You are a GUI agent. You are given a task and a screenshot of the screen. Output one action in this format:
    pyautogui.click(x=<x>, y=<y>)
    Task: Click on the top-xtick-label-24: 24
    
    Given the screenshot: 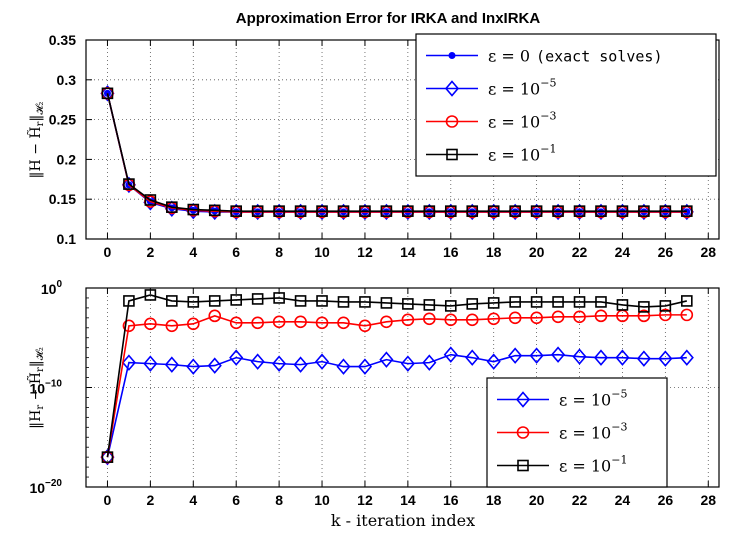 What is the action you would take?
    pyautogui.click(x=623, y=252)
    